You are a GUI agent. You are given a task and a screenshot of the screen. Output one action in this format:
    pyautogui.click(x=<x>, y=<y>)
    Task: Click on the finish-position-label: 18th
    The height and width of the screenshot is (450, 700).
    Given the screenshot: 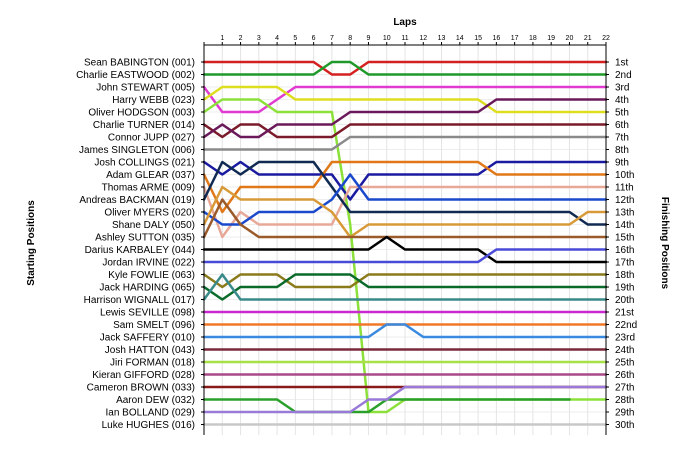 What is the action you would take?
    pyautogui.click(x=624, y=275)
    